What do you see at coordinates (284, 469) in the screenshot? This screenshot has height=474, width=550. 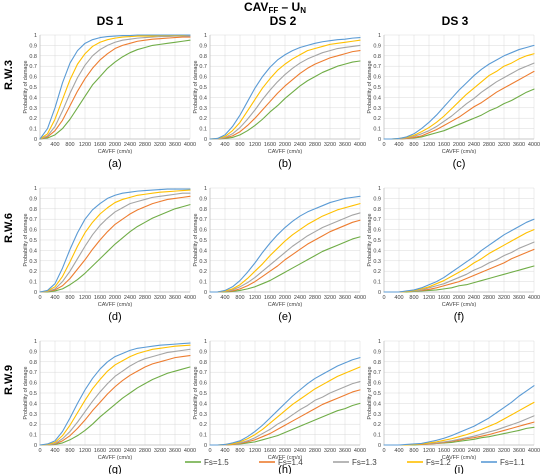 I see `panel-label: (h)` at bounding box center [284, 469].